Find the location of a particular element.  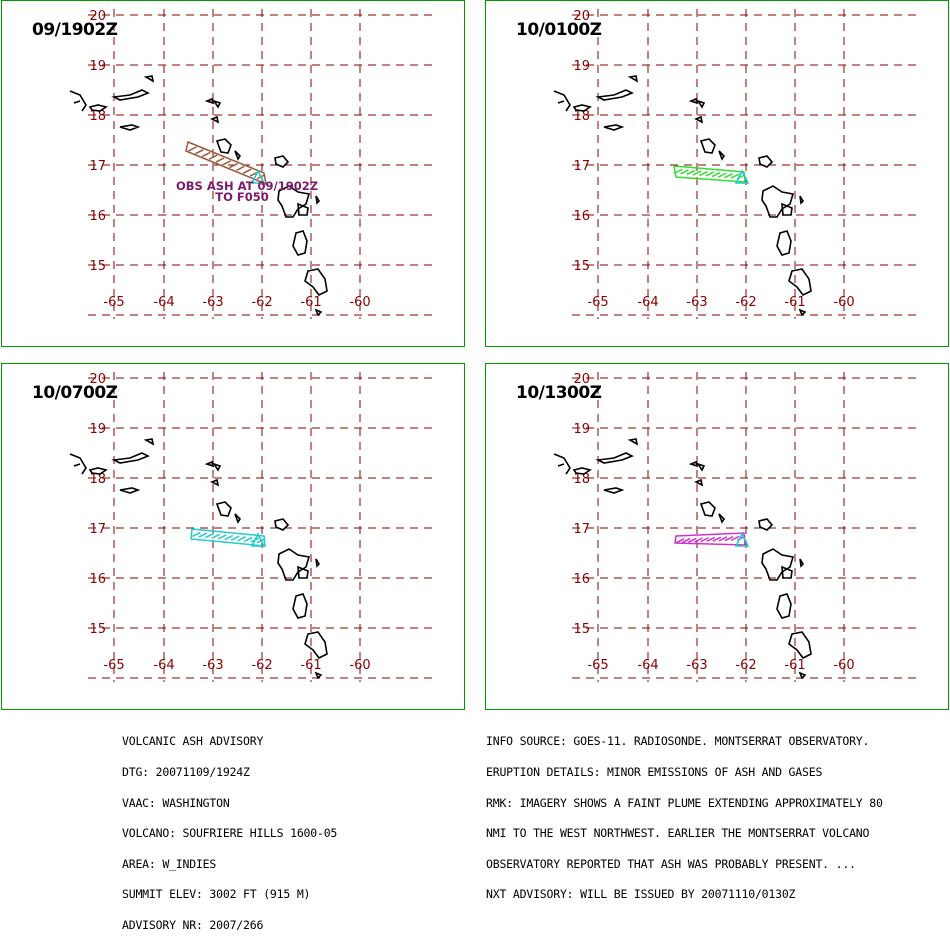

plume-outline is located at coordinates (226, 163).